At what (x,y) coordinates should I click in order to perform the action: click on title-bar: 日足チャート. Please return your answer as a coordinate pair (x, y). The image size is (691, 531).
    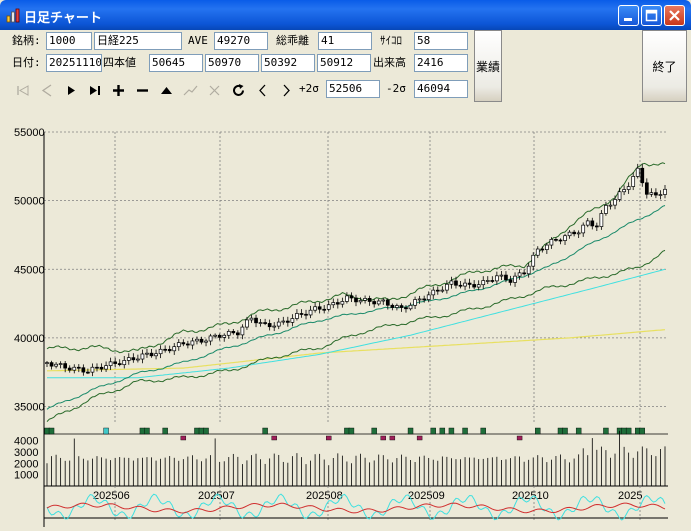
    Looking at the image, I should click on (345, 15).